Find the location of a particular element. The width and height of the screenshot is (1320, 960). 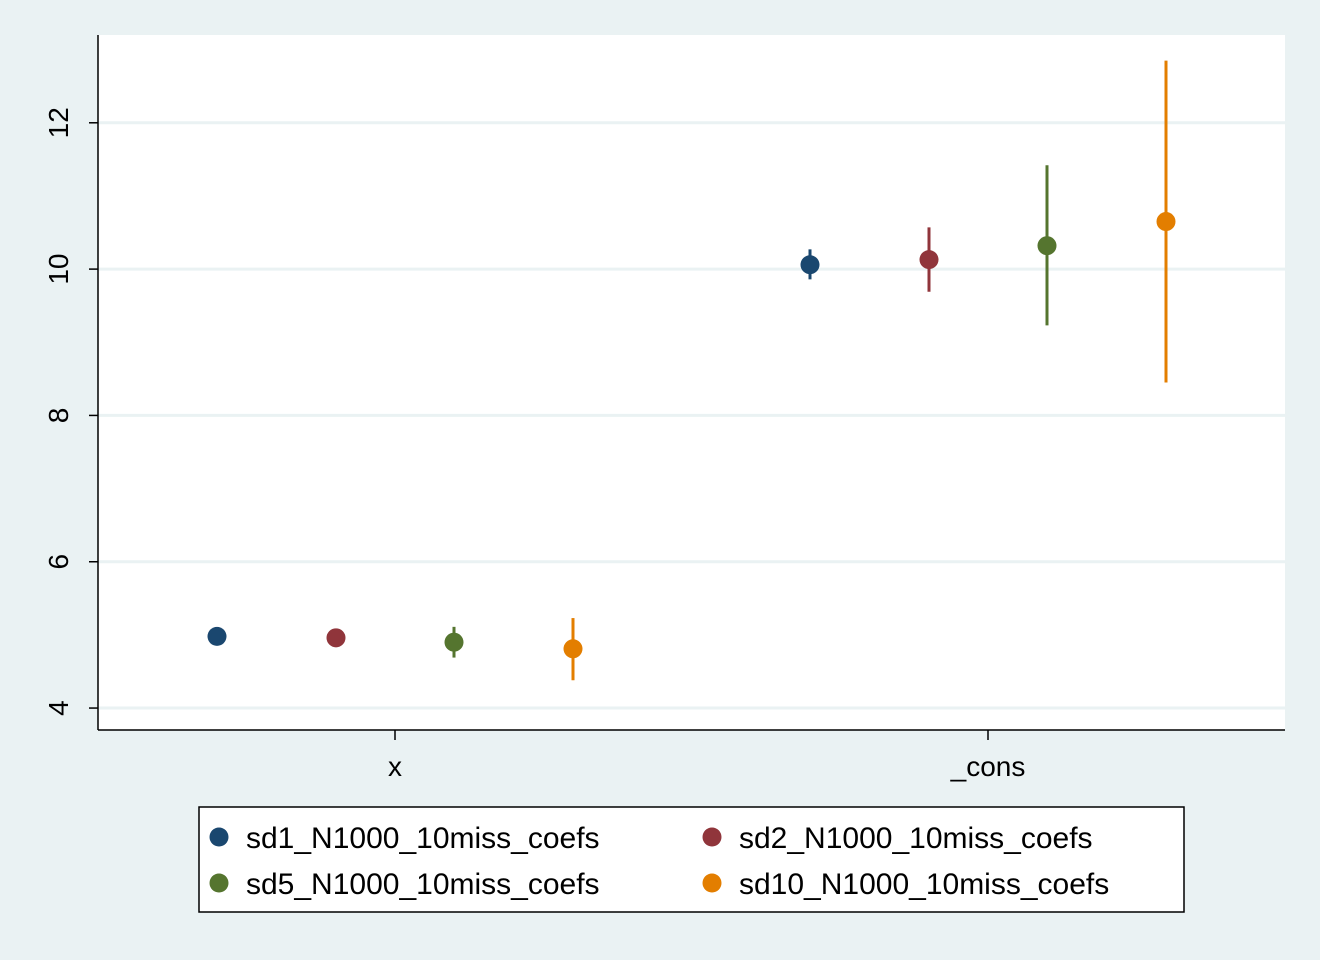

legend-label: sd10_N1000_10miss_coefs is located at coordinates (924, 884).